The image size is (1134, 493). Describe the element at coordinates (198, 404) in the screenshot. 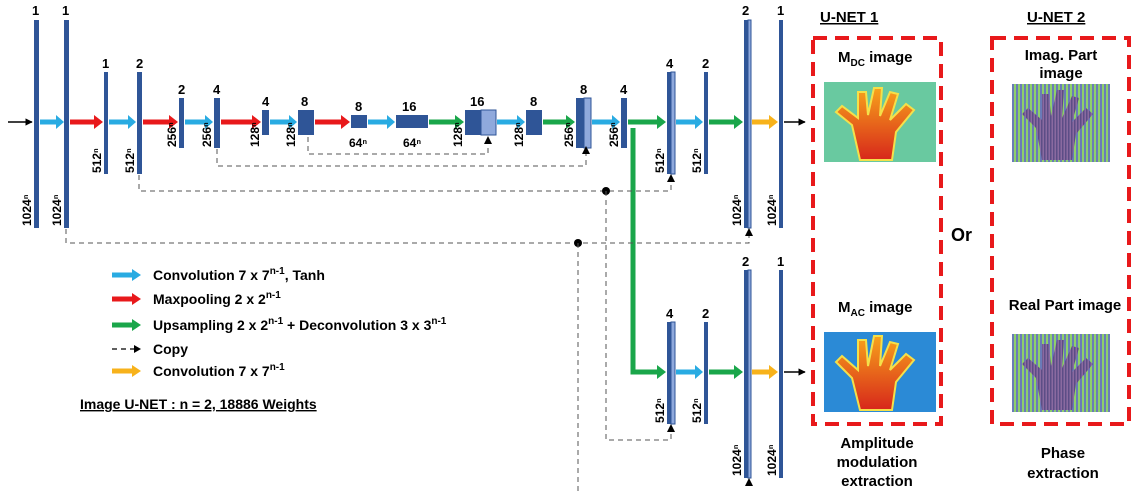

I see `unet-params-note: Image U-NET : n = 2, 18886 Weights` at that location.